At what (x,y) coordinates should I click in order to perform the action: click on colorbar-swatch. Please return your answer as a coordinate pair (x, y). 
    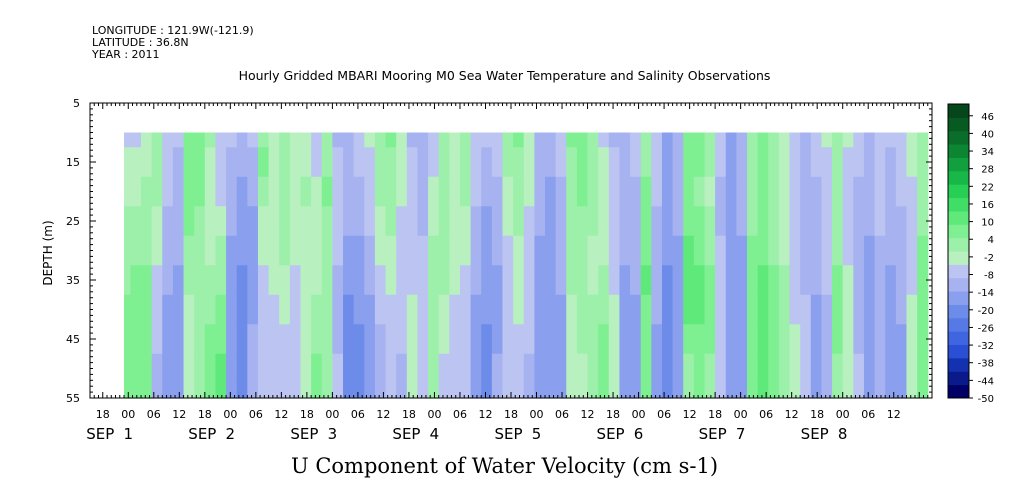
    Looking at the image, I should click on (958, 151).